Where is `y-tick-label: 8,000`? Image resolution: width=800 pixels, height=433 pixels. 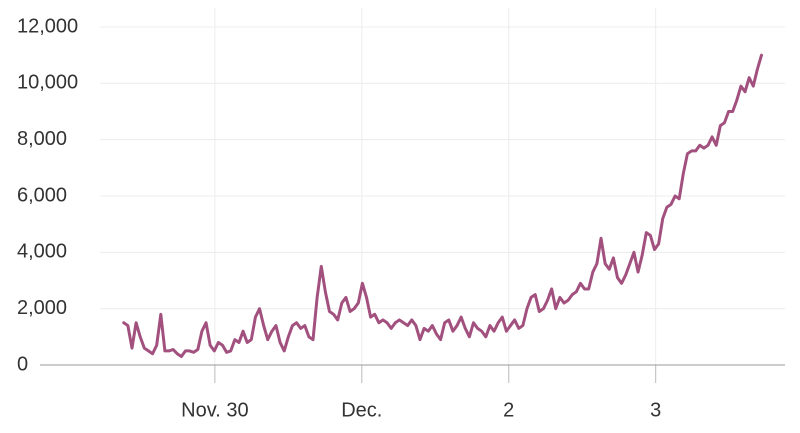
y-tick-label: 8,000 is located at coordinates (42, 139).